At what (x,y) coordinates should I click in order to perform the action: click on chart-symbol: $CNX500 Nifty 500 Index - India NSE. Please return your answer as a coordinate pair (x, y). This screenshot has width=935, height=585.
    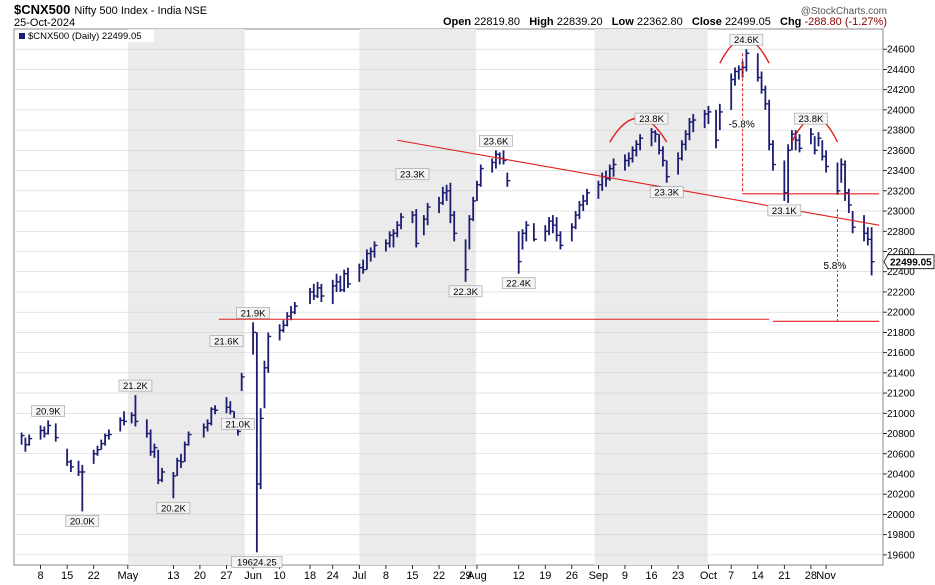
    Looking at the image, I should click on (110, 9).